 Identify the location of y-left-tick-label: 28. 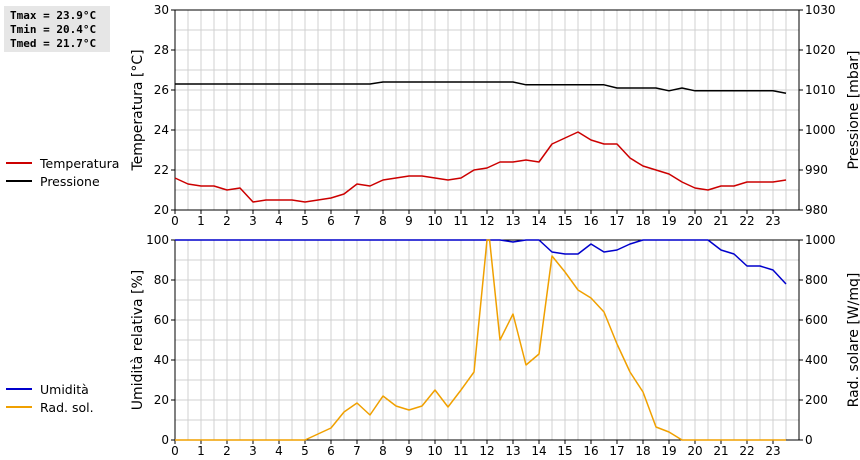
(161, 50).